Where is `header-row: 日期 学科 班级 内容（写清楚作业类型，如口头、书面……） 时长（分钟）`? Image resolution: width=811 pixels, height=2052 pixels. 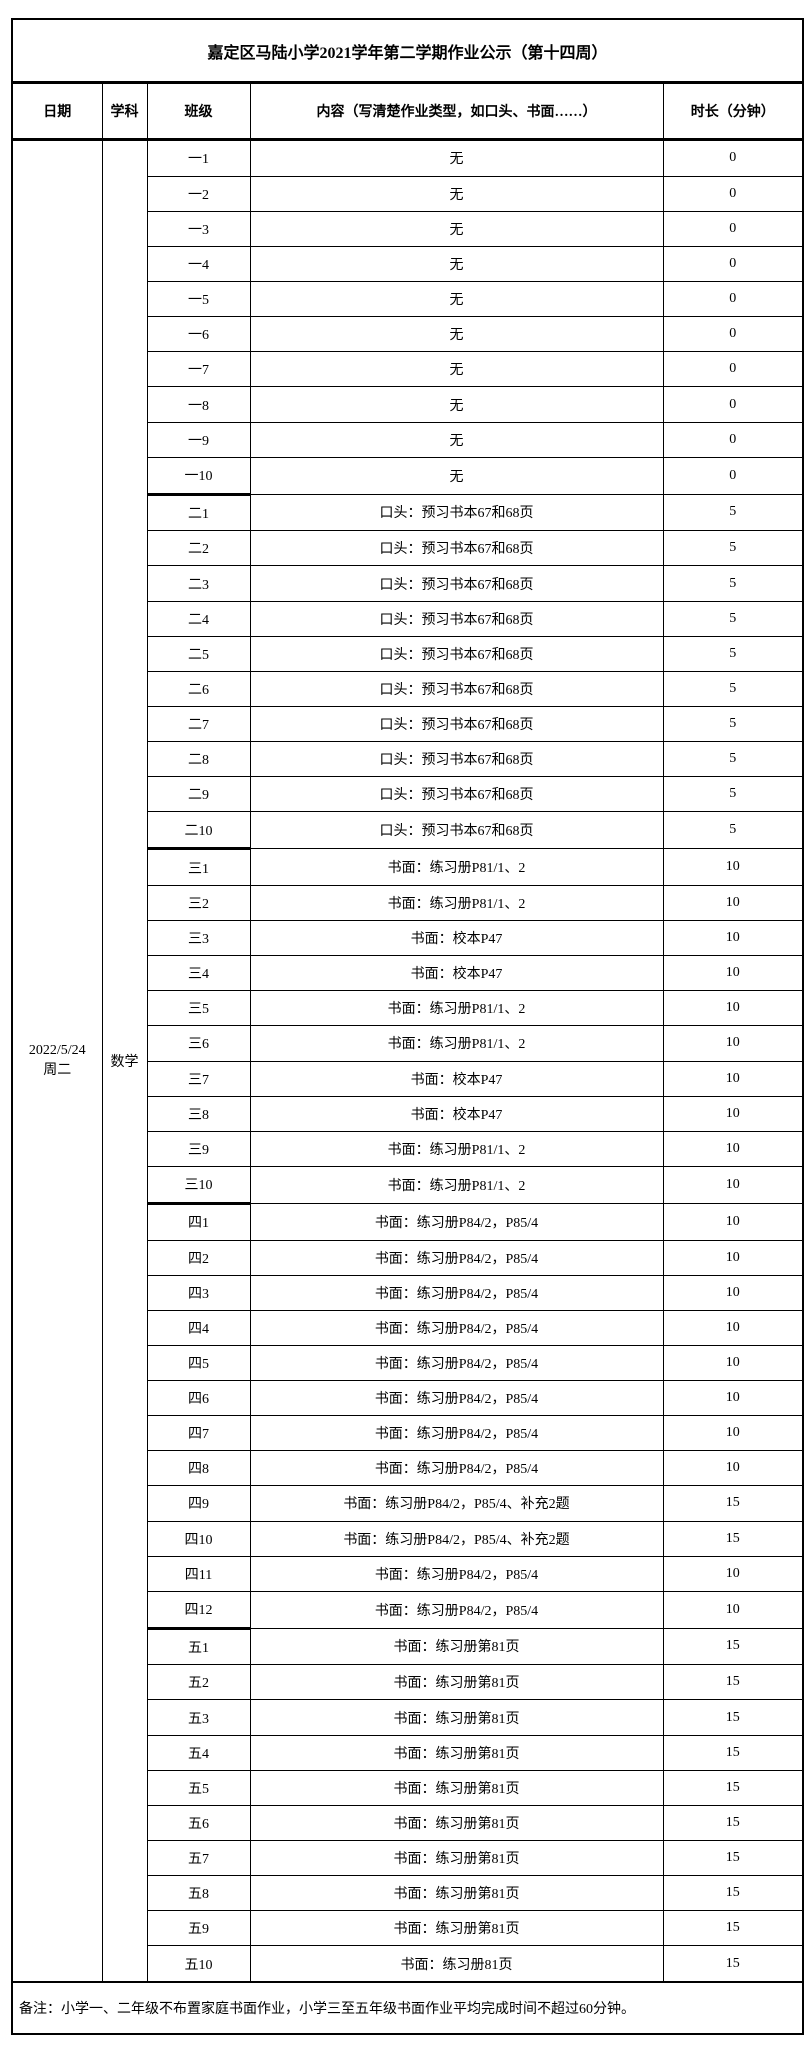
header-row: 日期 学科 班级 内容（写清楚作业类型，如口头、书面……） 时长（分钟） is located at coordinates (407, 111).